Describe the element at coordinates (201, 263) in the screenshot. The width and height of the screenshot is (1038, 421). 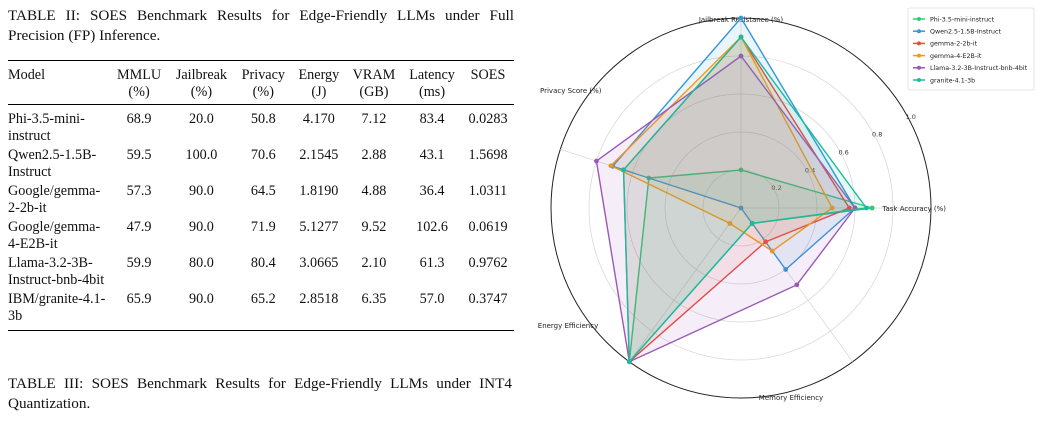
I see `cell-jailbreak: 80.0` at that location.